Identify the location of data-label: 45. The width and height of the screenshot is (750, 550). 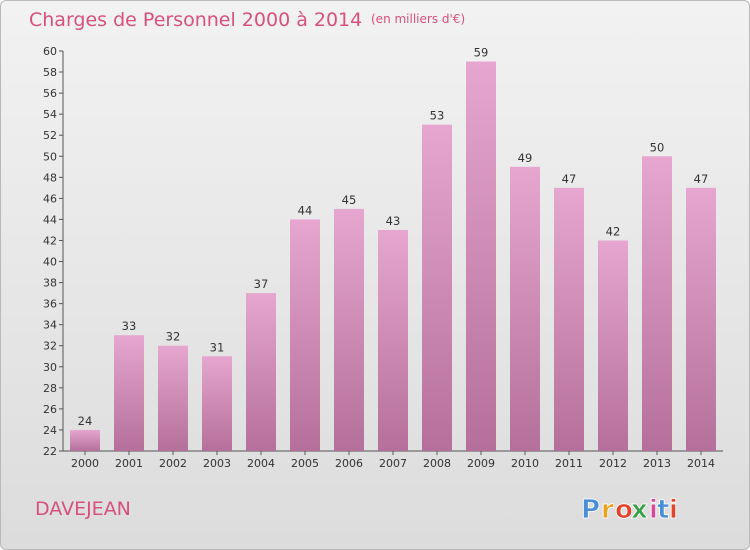
(349, 200).